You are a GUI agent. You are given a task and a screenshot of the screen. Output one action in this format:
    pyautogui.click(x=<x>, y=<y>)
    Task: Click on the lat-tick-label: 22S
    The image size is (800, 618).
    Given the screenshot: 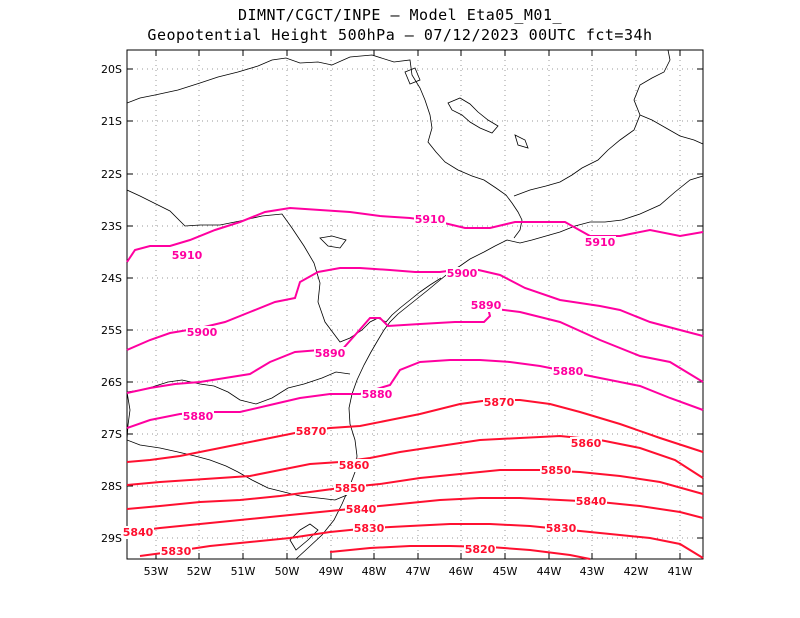 What is the action you would take?
    pyautogui.click(x=111, y=174)
    